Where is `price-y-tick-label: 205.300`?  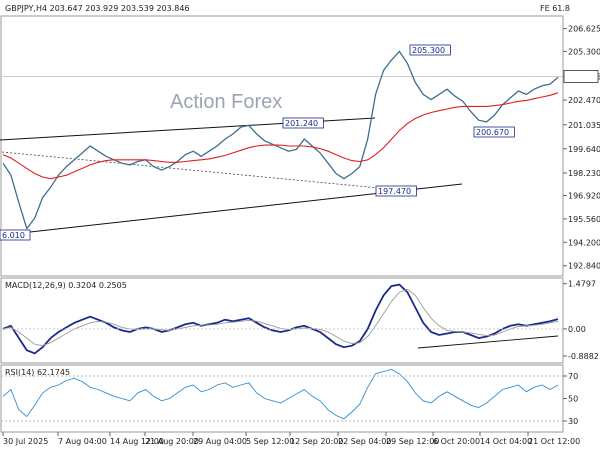 price-y-tick-label: 205.300 is located at coordinates (584, 51).